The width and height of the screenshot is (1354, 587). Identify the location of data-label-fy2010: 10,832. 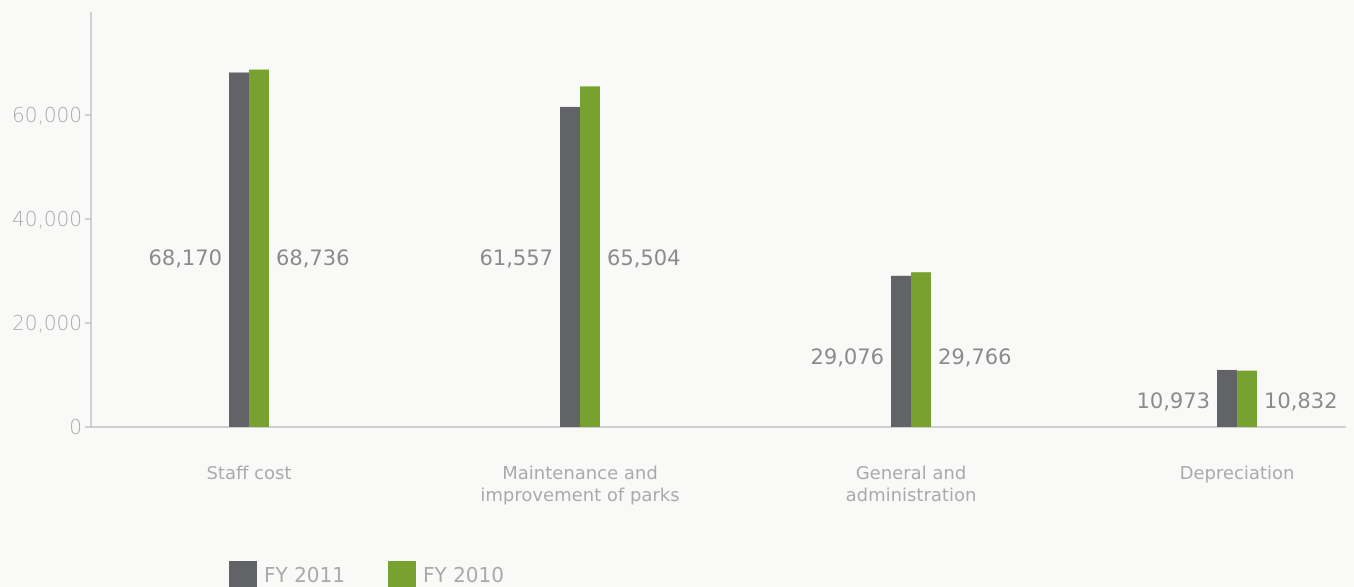
(1300, 401).